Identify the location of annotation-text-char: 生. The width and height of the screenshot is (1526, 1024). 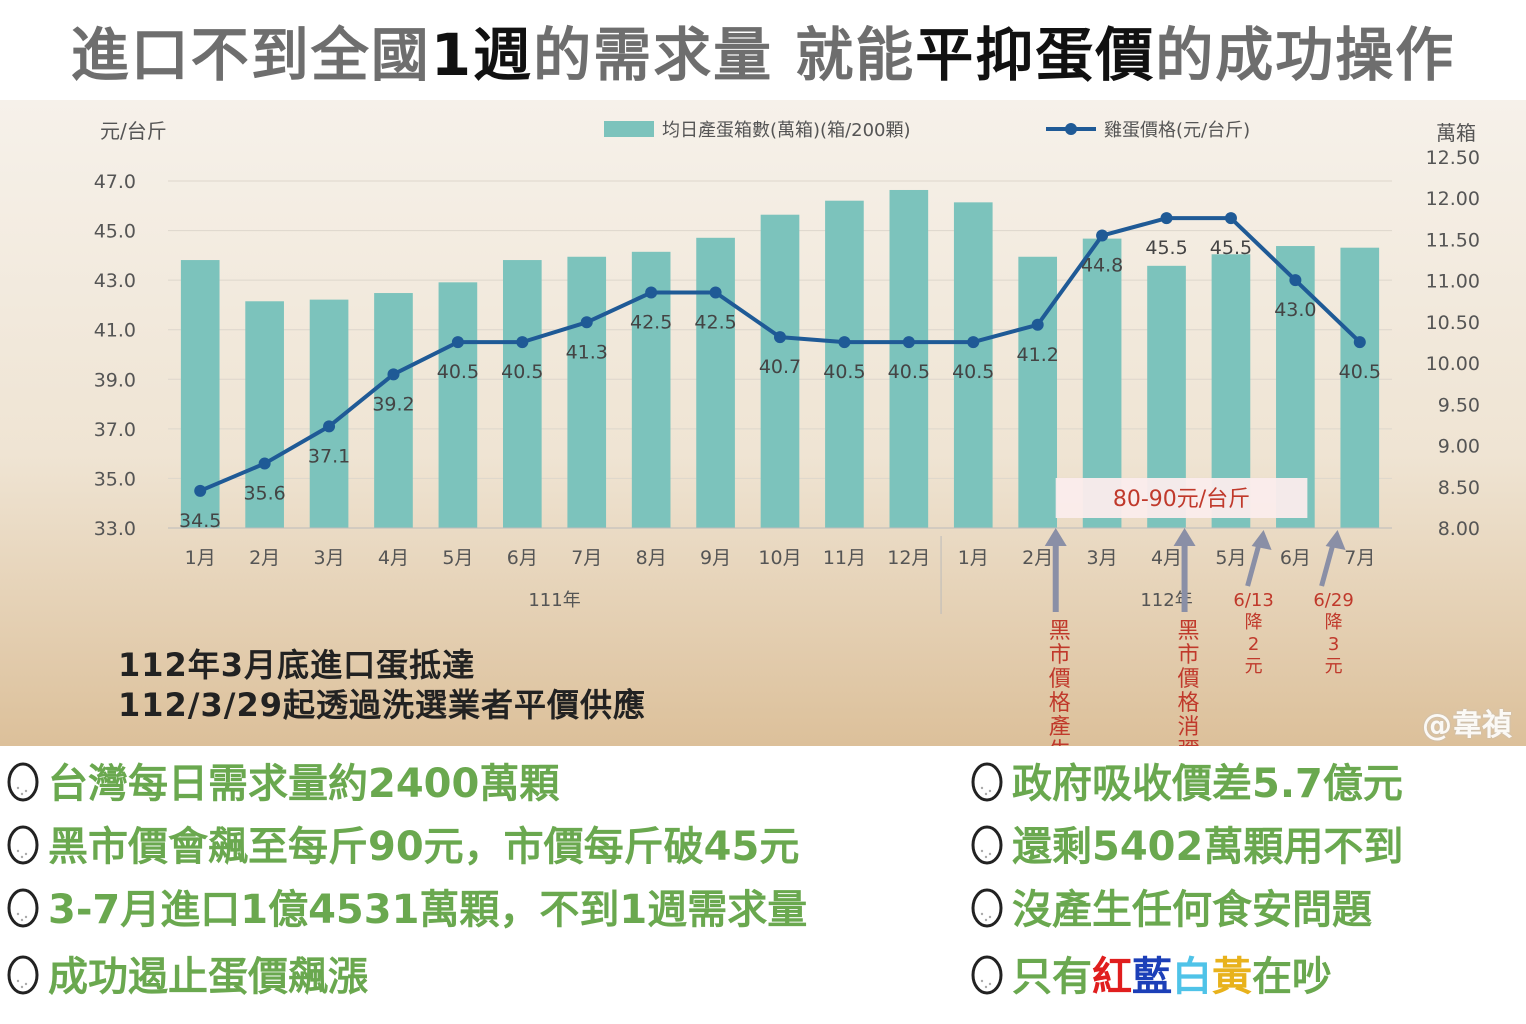
(1060, 742).